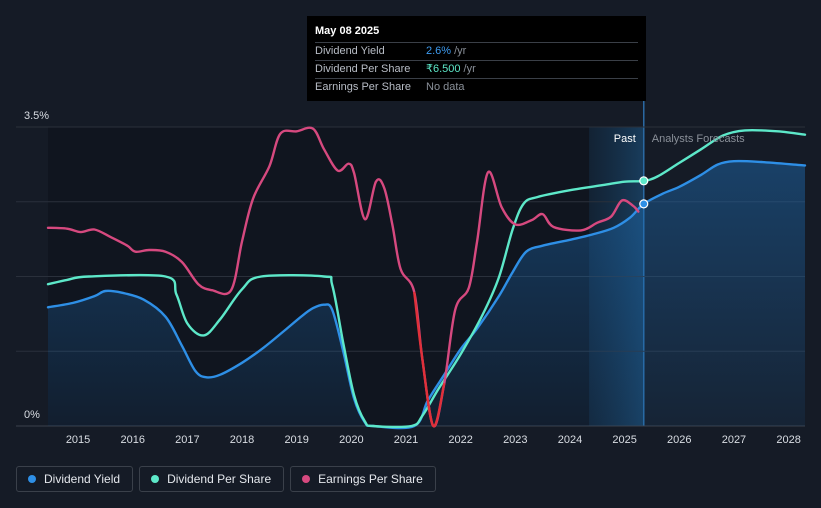 This screenshot has height=508, width=821. Describe the element at coordinates (570, 440) in the screenshot. I see `x-tick-label: 2024` at that location.